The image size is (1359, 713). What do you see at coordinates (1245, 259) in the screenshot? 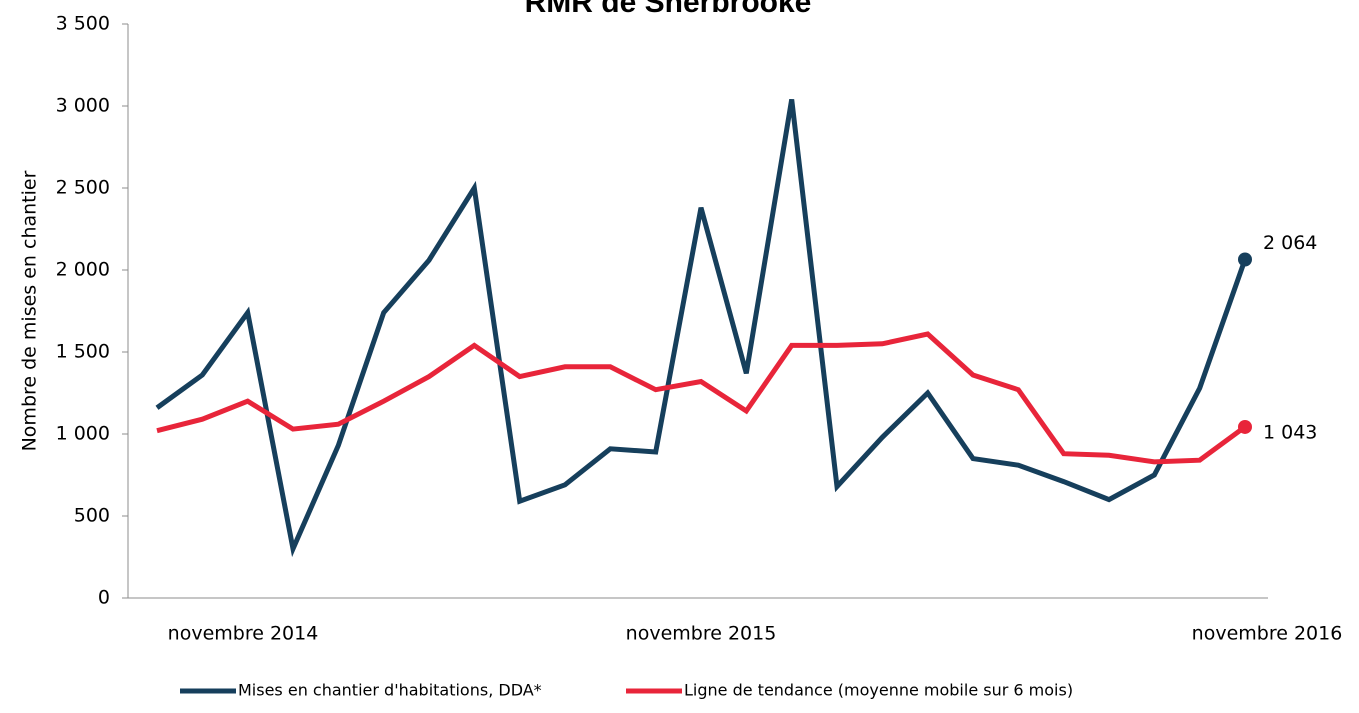
I see `series-1-end-marker` at bounding box center [1245, 259].